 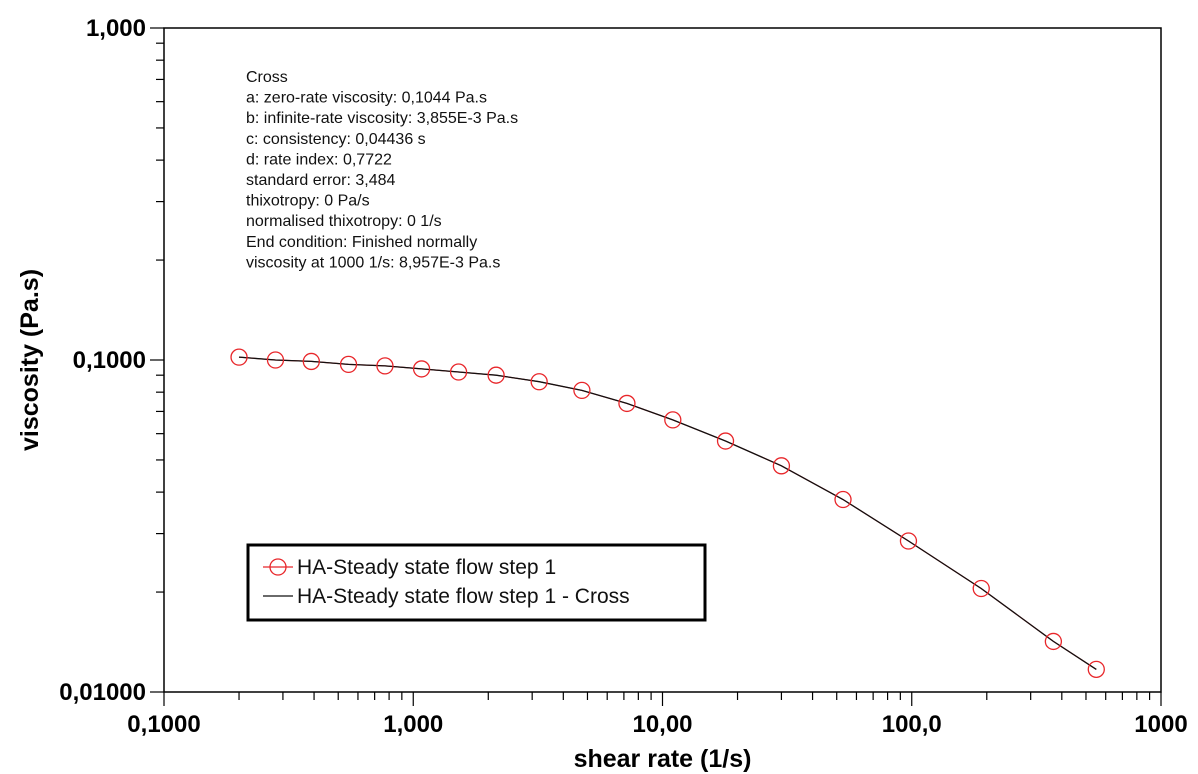 What do you see at coordinates (308, 201) in the screenshot?
I see `annotation-line: thixotropy: 0 Pa/s` at bounding box center [308, 201].